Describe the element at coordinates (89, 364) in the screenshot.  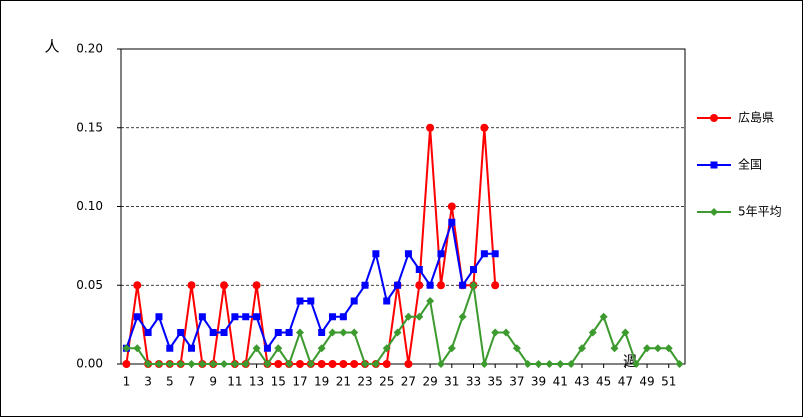
I see `y-tick-label: 0.00` at that location.